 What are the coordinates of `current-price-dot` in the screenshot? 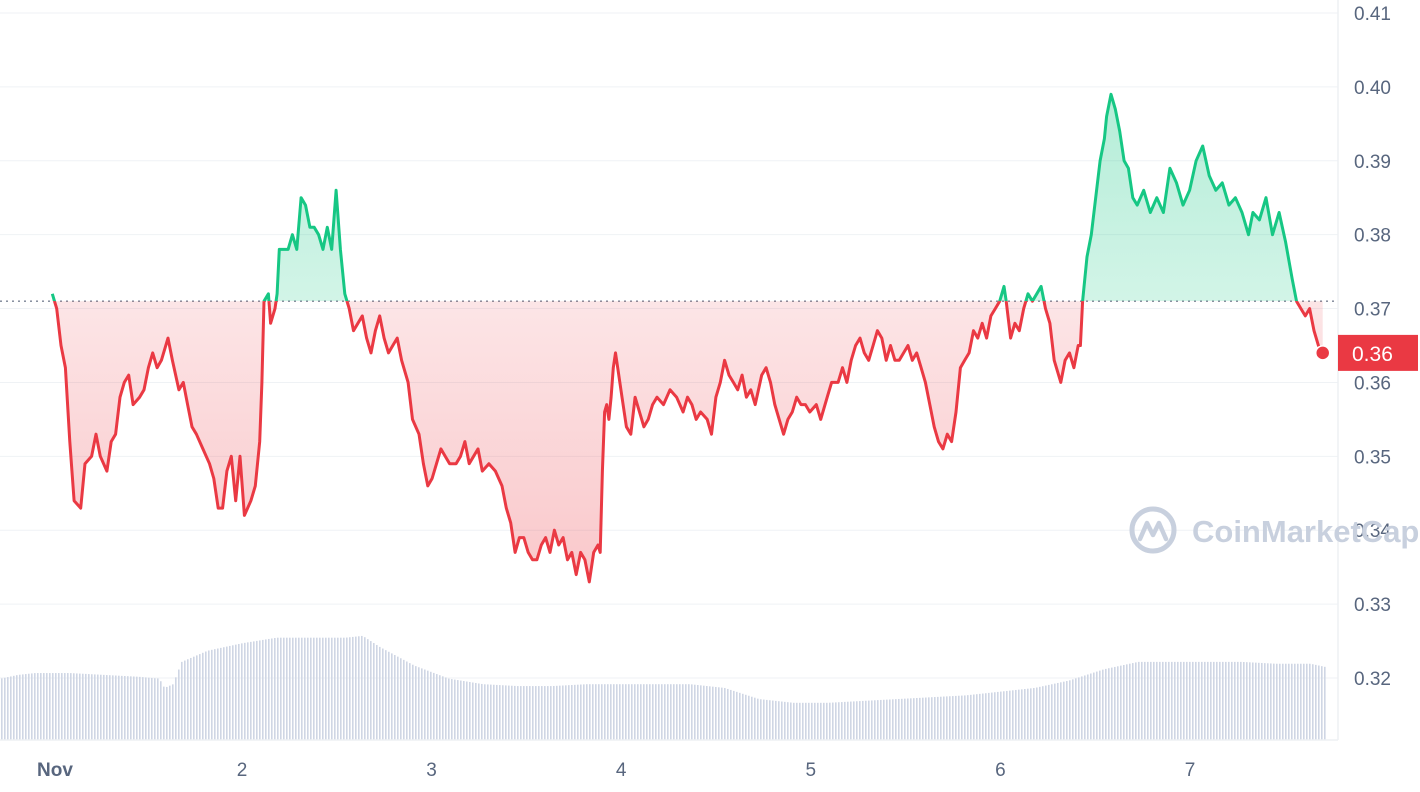 It's located at (1322, 353).